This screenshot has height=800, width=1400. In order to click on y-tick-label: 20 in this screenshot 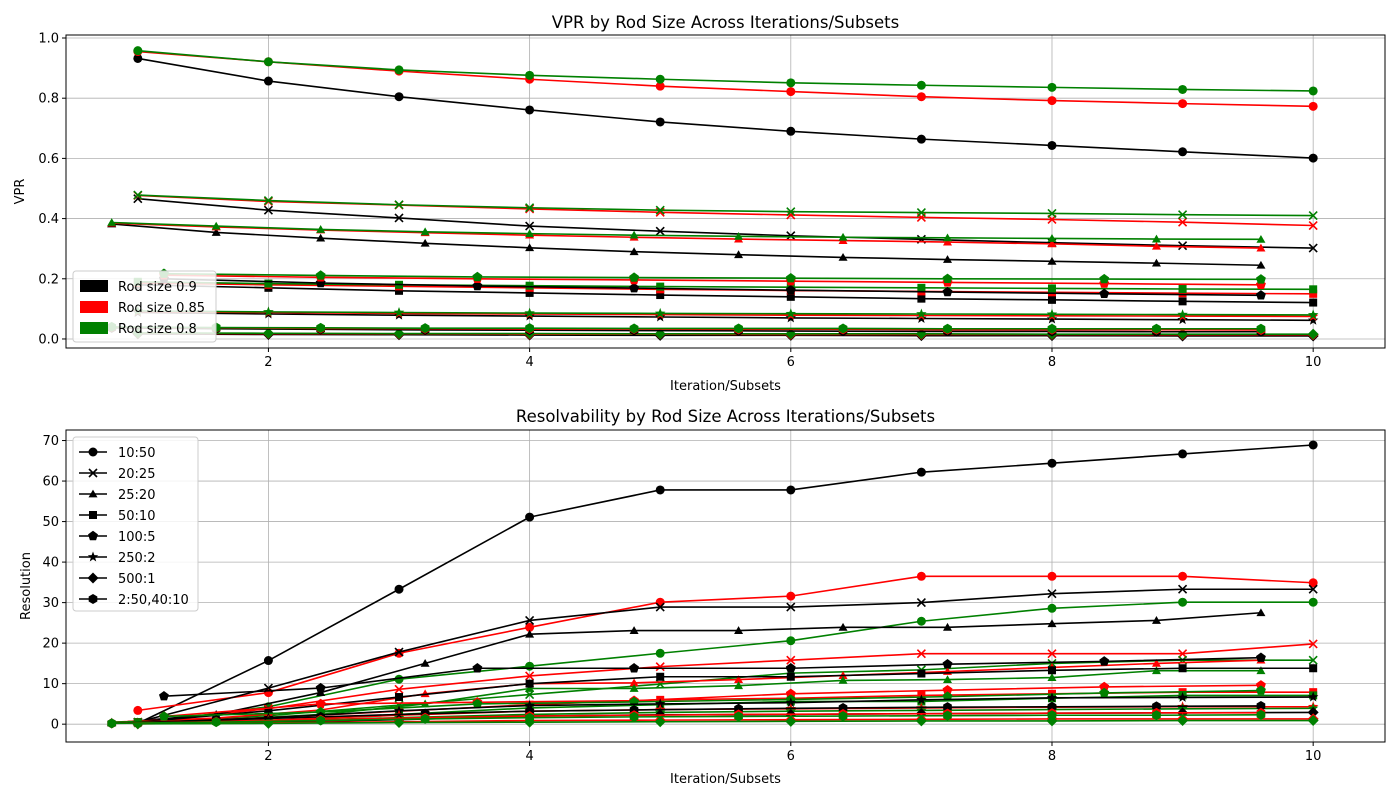, I will do `click(50, 644)`.